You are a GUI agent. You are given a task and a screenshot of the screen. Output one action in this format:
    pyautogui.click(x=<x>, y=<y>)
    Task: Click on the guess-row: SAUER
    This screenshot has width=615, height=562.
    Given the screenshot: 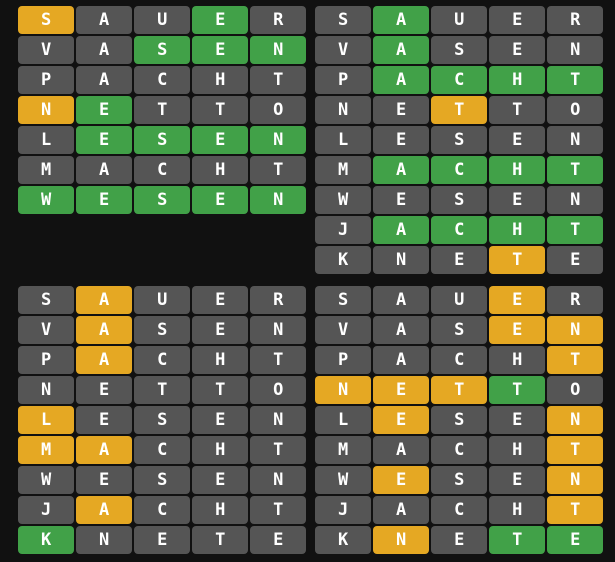 What is the action you would take?
    pyautogui.click(x=459, y=20)
    